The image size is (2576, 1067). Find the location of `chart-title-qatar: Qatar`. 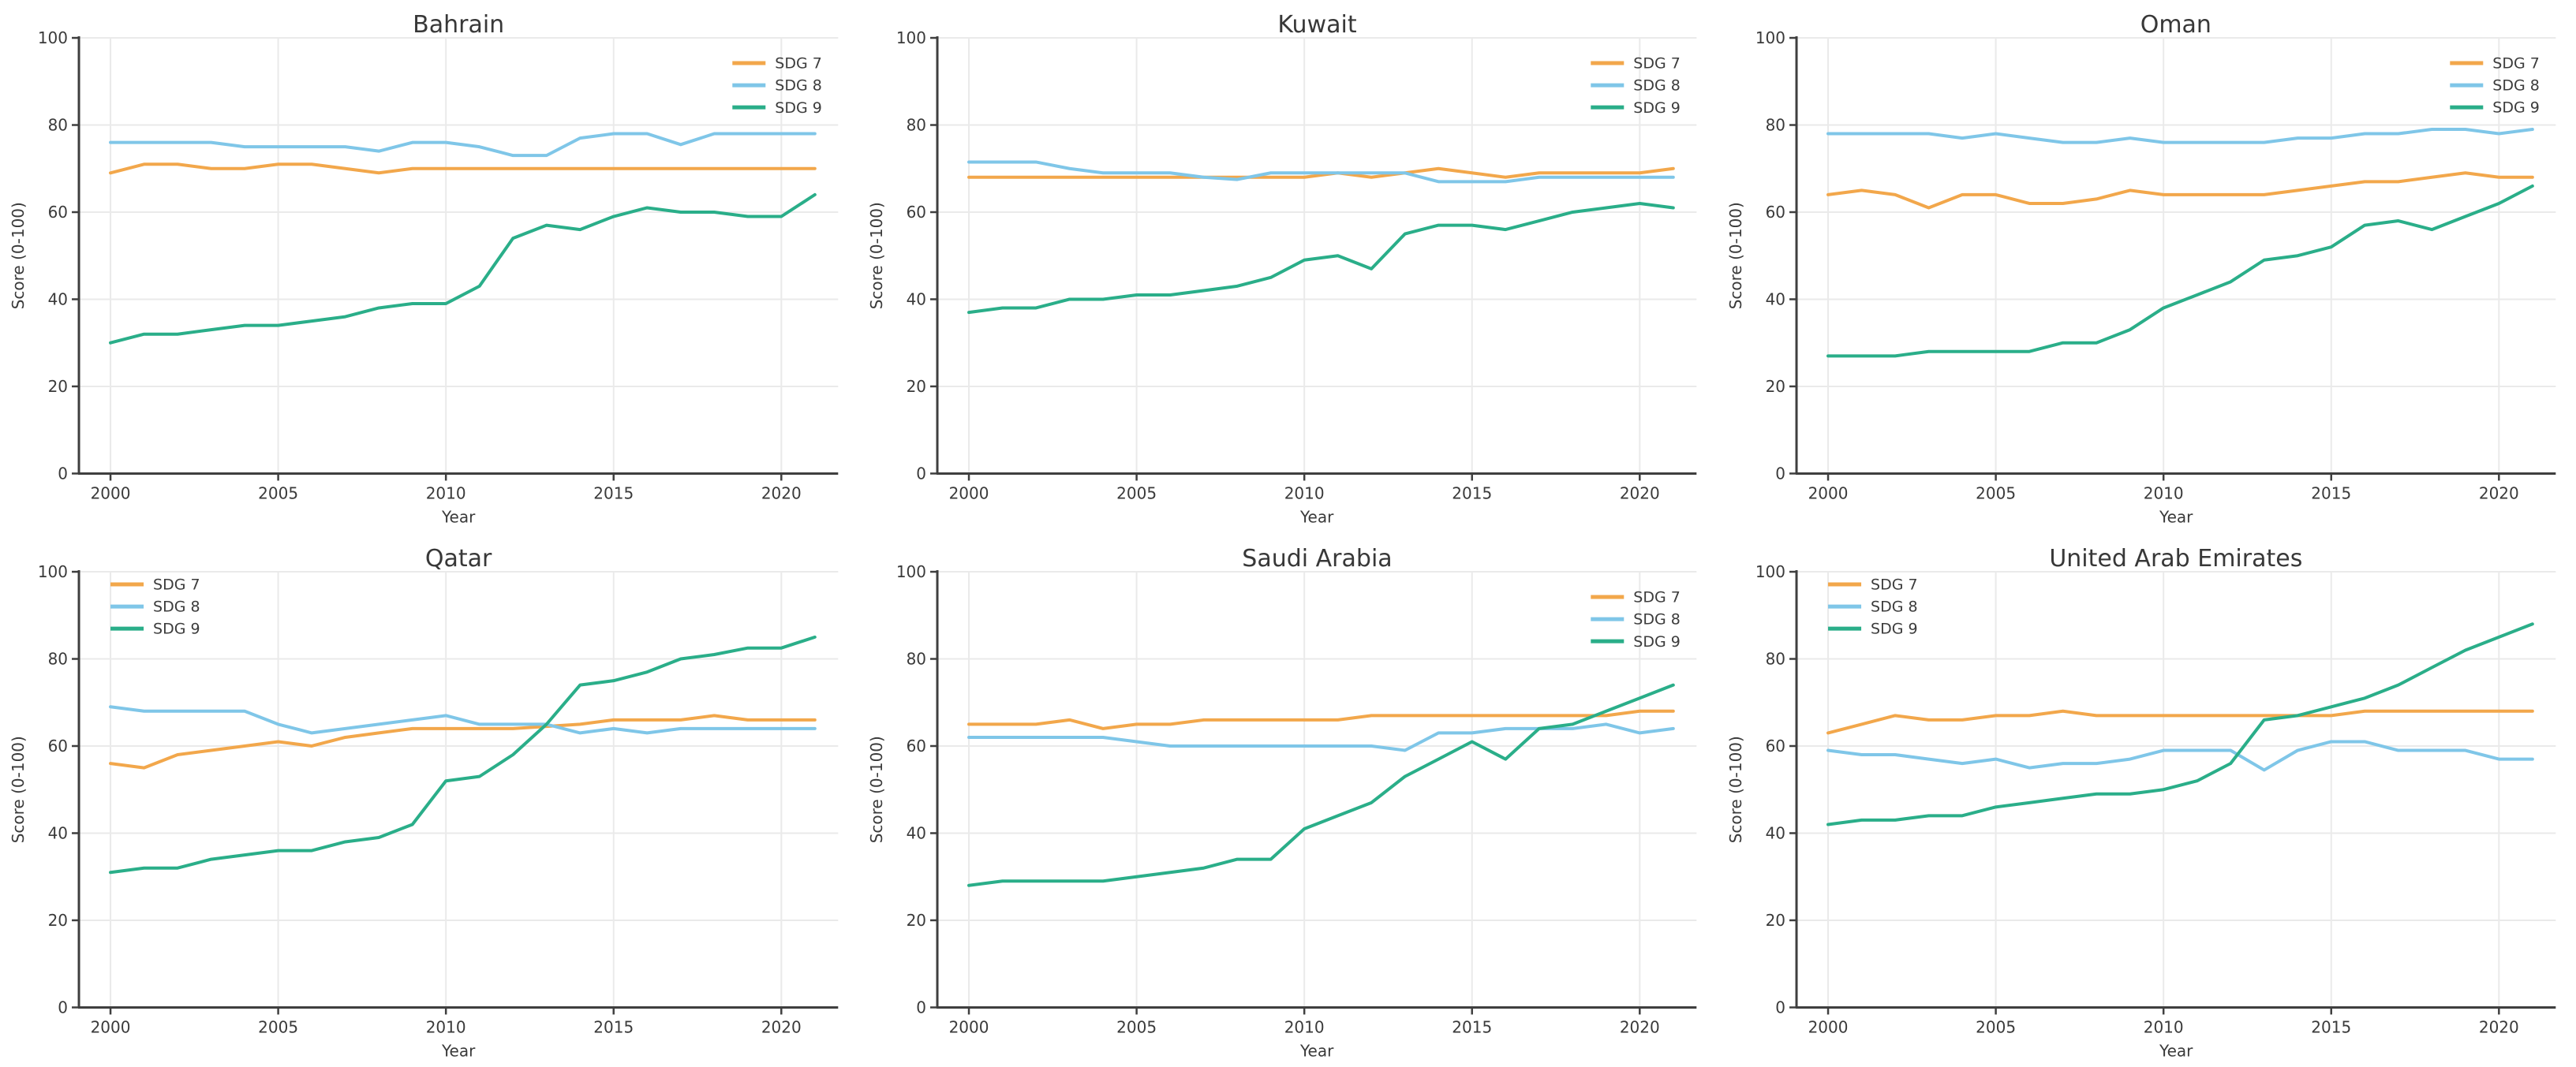

chart-title-qatar: Qatar is located at coordinates (458, 558).